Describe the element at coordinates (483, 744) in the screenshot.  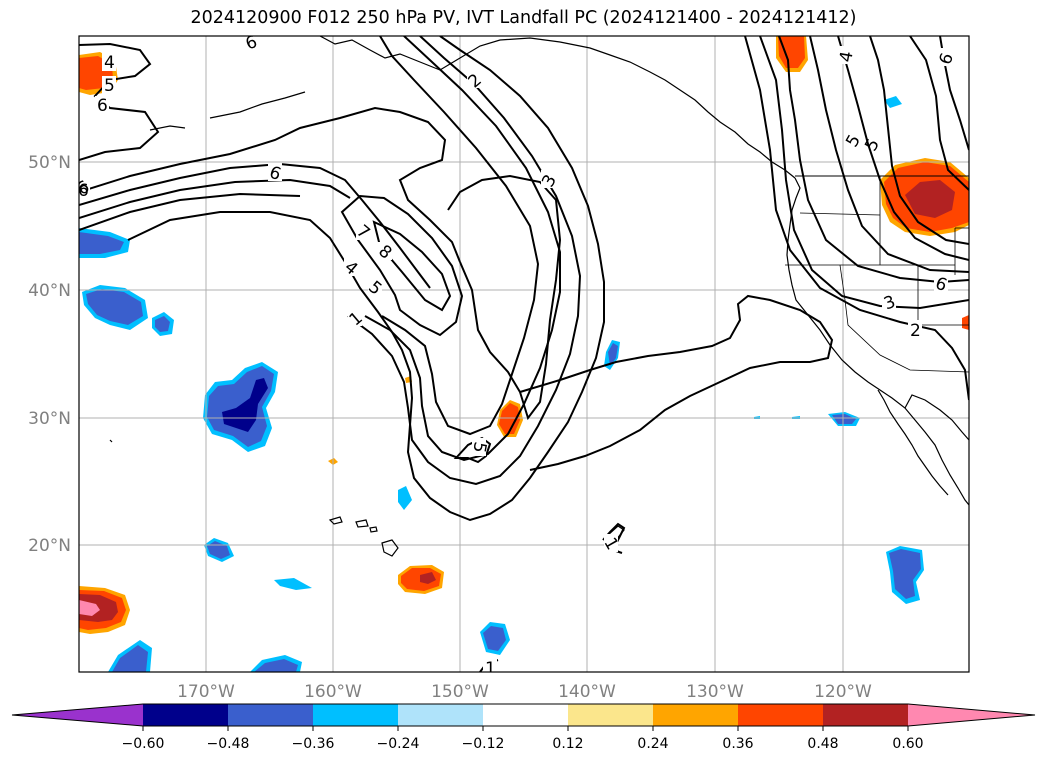
I see `colorbar-tick-label: −0.12` at that location.